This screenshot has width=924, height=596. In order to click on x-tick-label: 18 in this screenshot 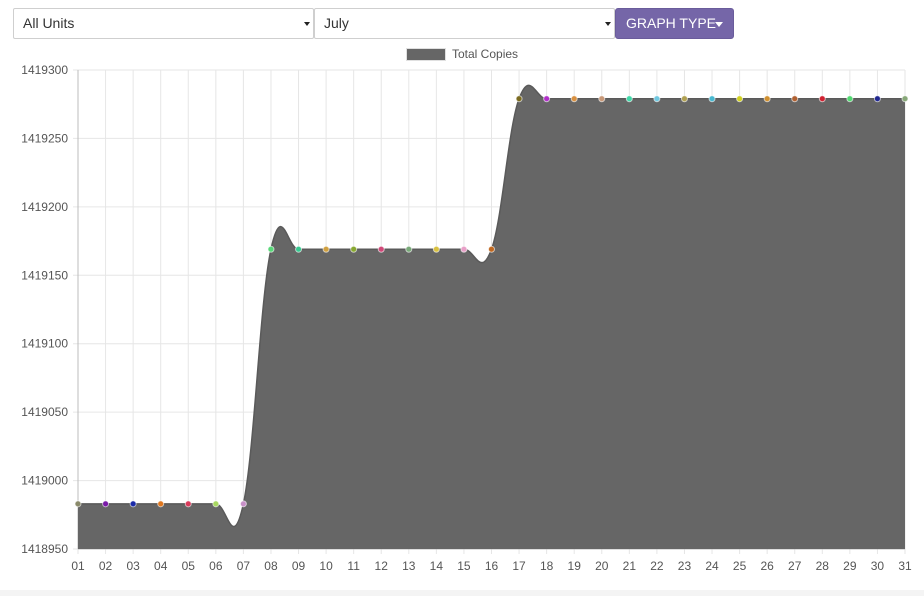, I will do `click(547, 566)`.